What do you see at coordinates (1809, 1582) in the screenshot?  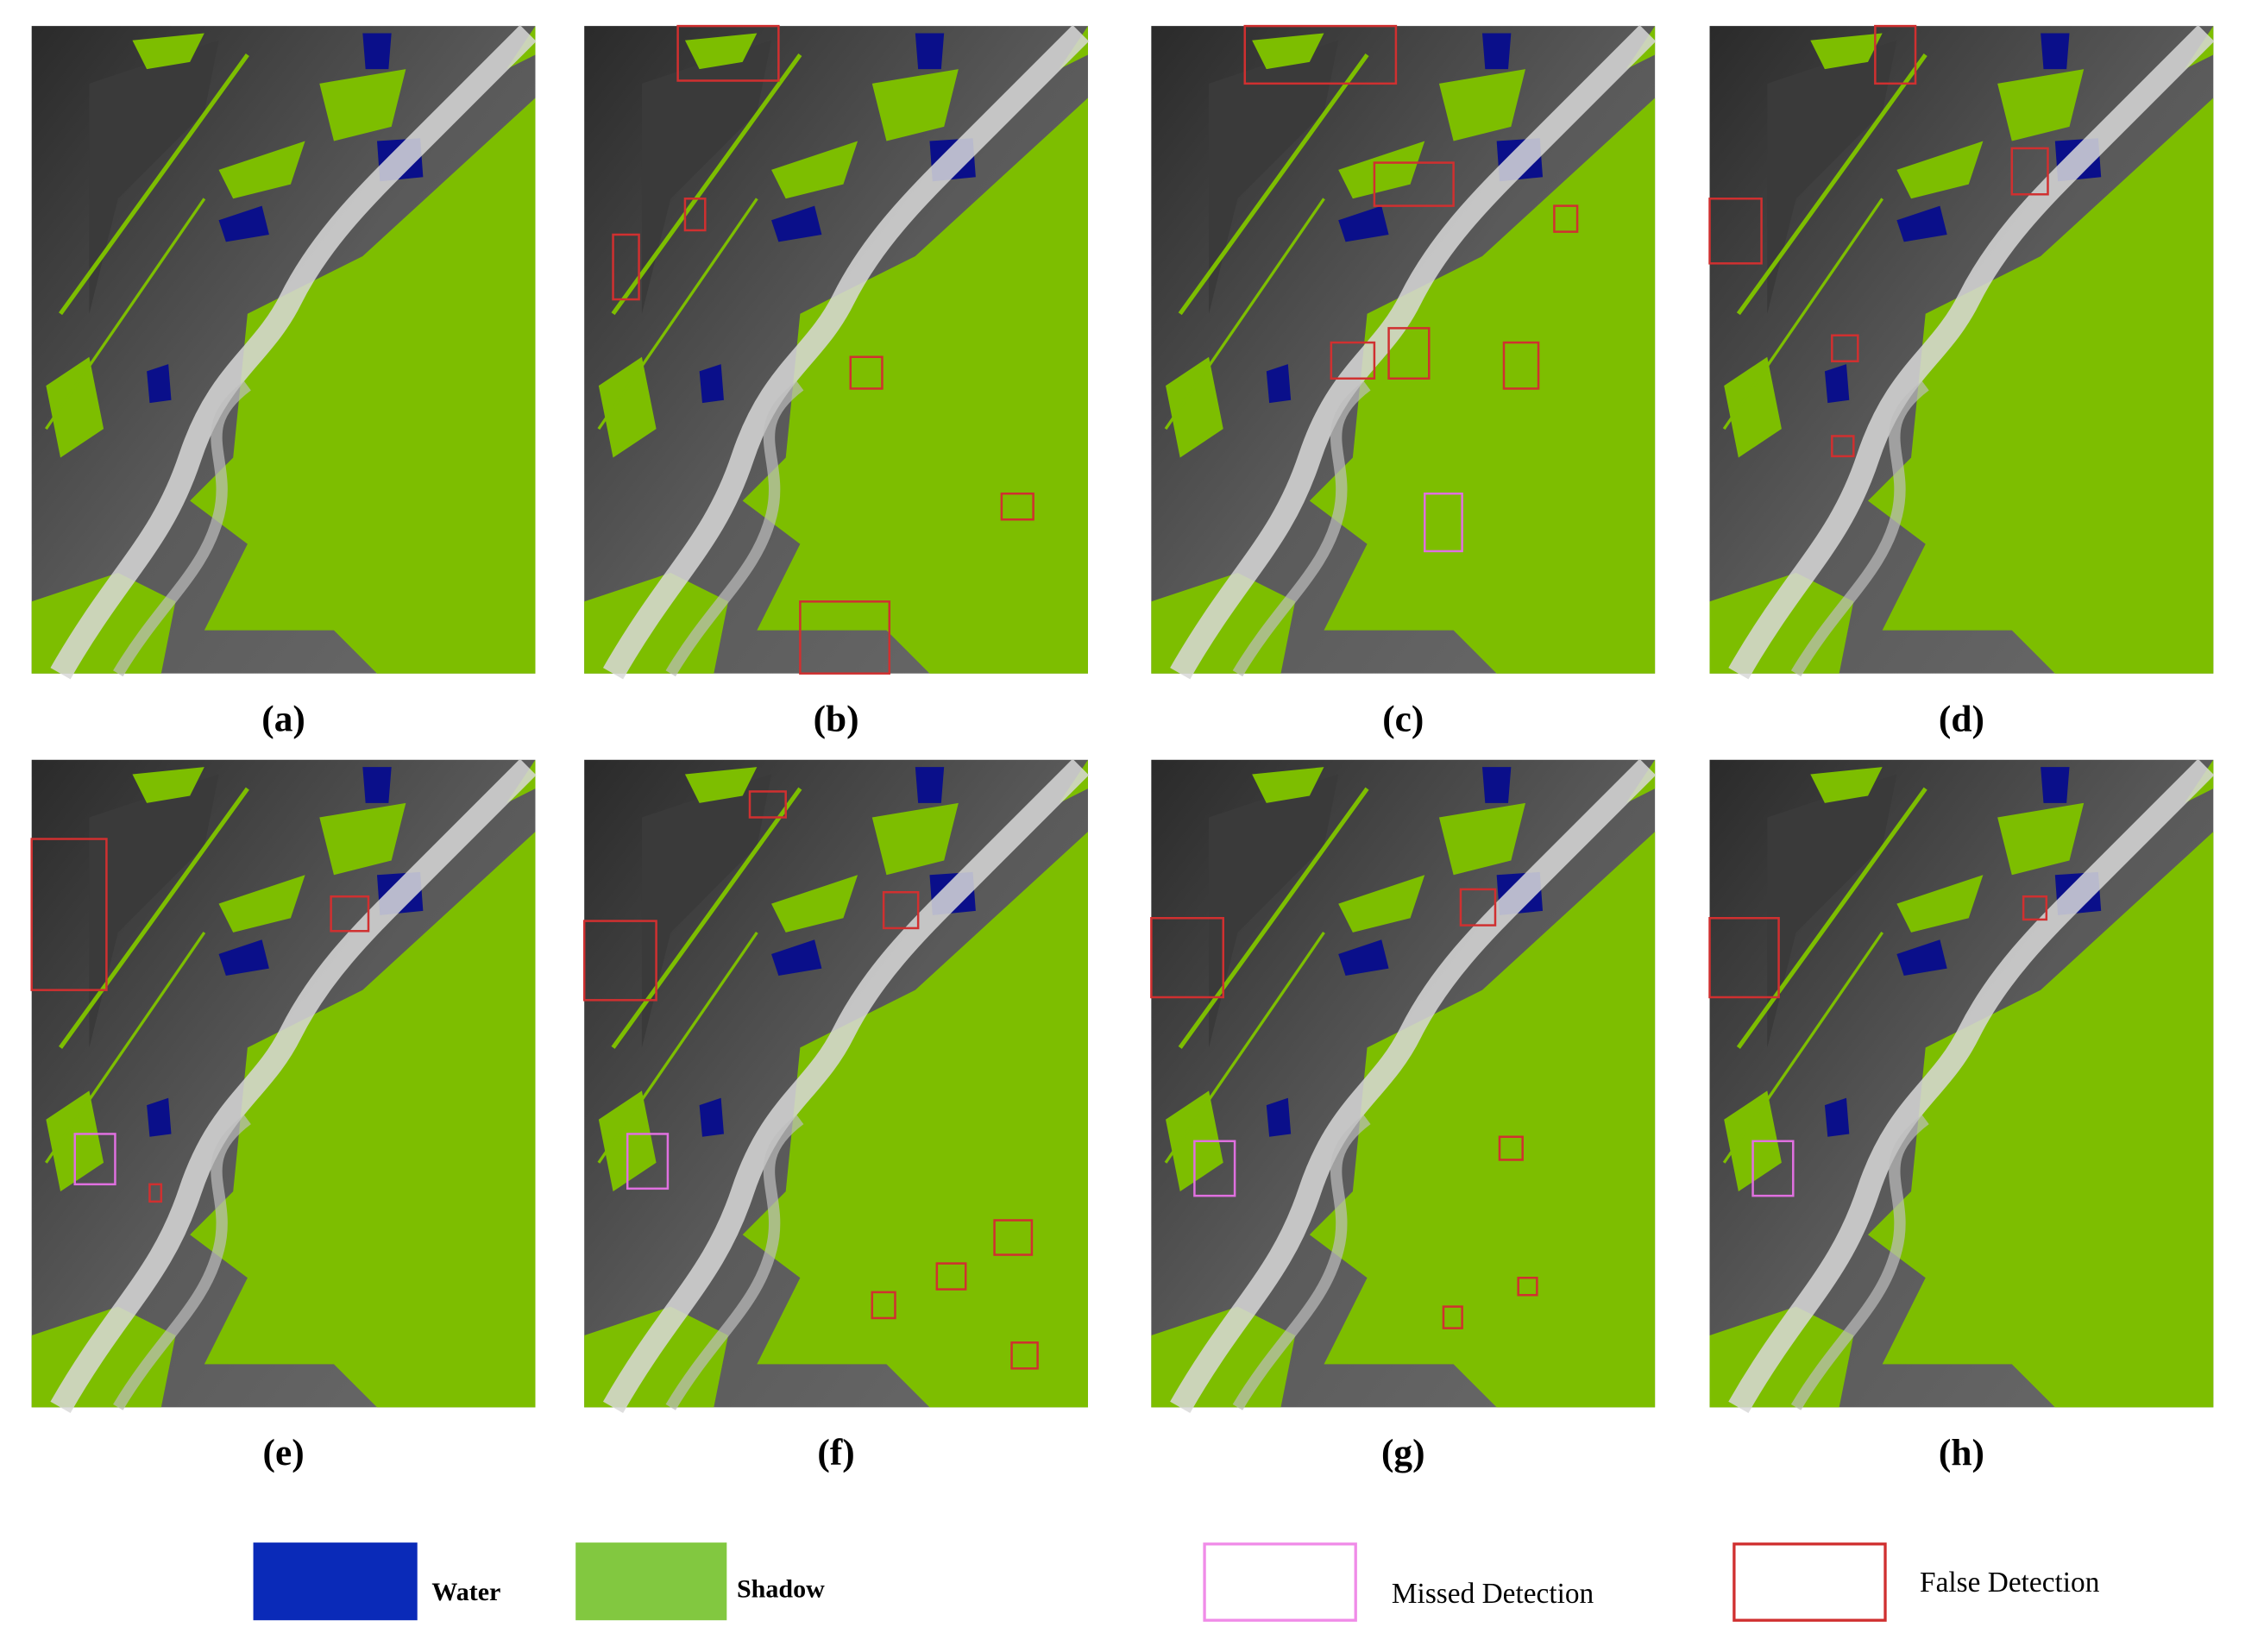 I see `legend-swatch-false` at bounding box center [1809, 1582].